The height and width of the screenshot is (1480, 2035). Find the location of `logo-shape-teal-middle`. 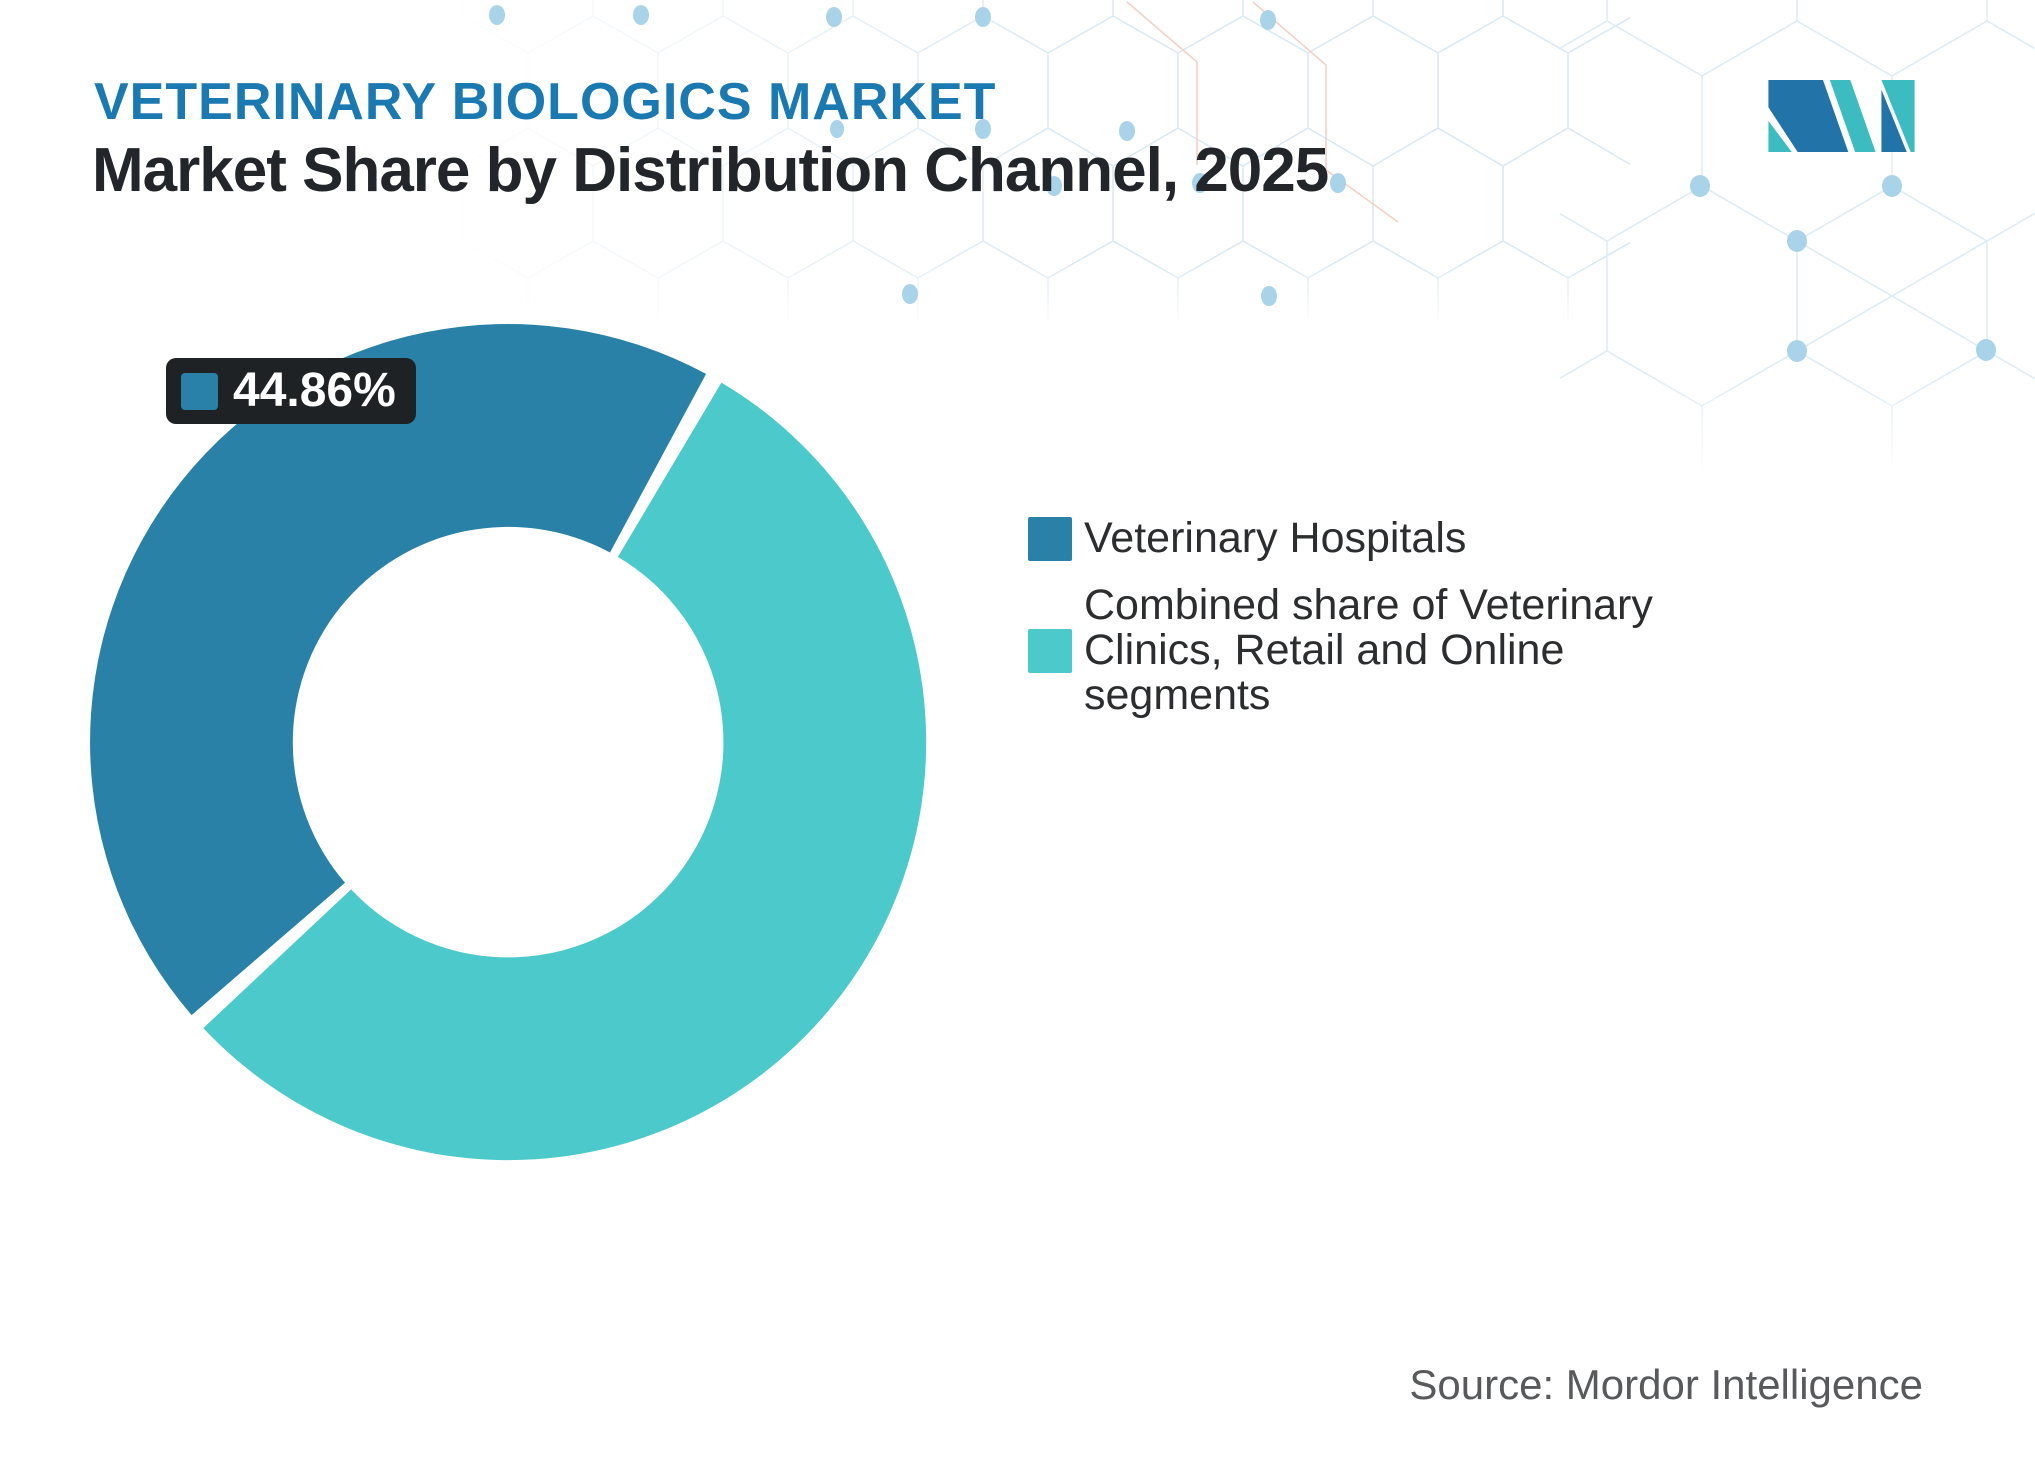

logo-shape-teal-middle is located at coordinates (1852, 116).